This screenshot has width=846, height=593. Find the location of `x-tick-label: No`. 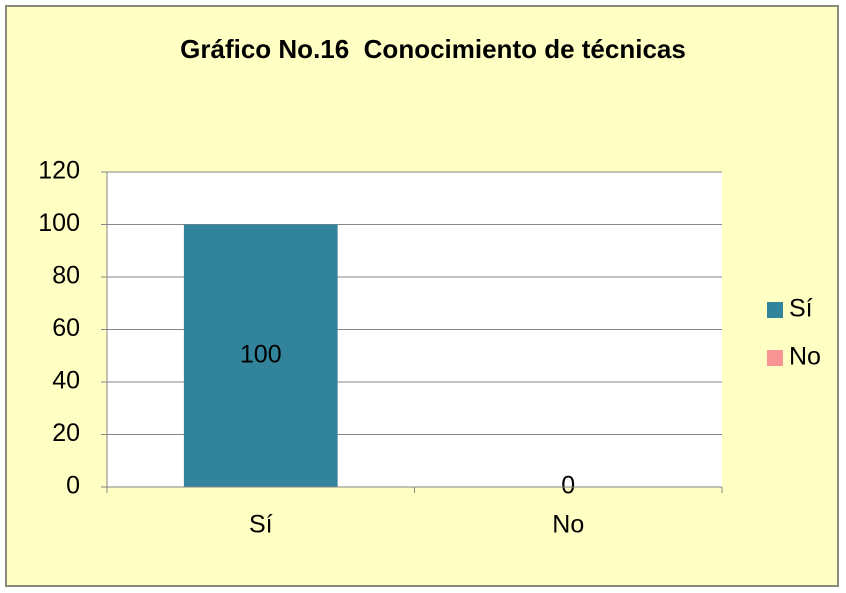

x-tick-label: No is located at coordinates (568, 525).